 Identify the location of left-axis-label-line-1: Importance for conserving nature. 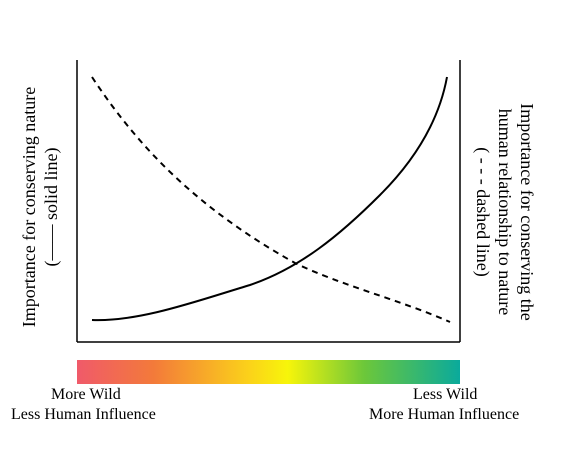
(29, 207).